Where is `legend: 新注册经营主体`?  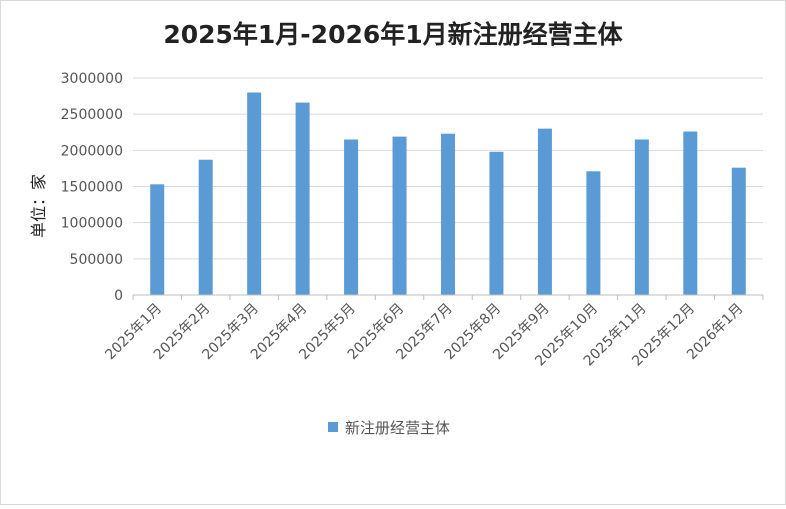 legend: 新注册经营主体 is located at coordinates (389, 428).